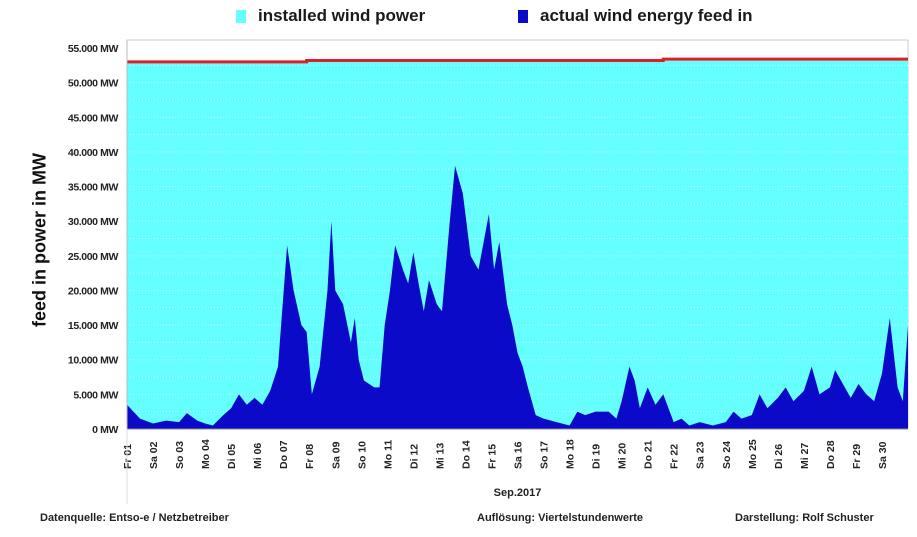 This screenshot has height=537, width=917. What do you see at coordinates (39, 240) in the screenshot?
I see `y-axis-label: feed in power in MW` at bounding box center [39, 240].